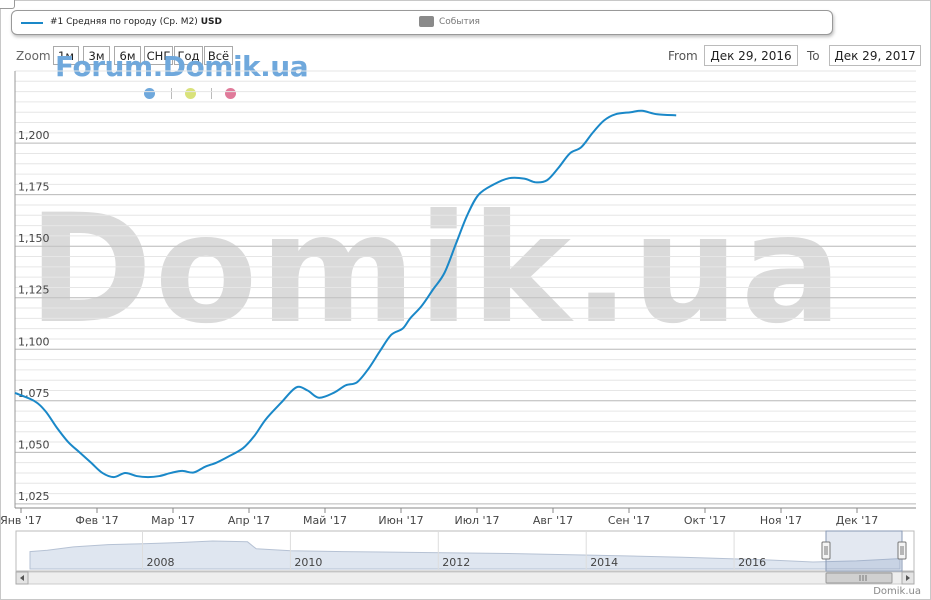  What do you see at coordinates (34, 290) in the screenshot?
I see `y-tick-label: 1,125` at bounding box center [34, 290].